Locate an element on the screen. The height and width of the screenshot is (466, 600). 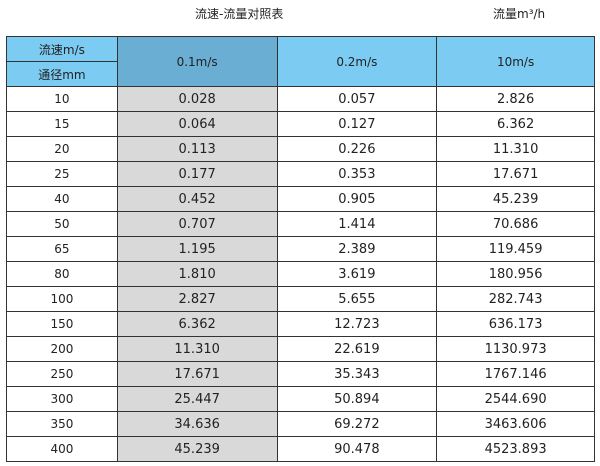
table-row: 15 0.064 0.127 6.362 is located at coordinates (300, 124).